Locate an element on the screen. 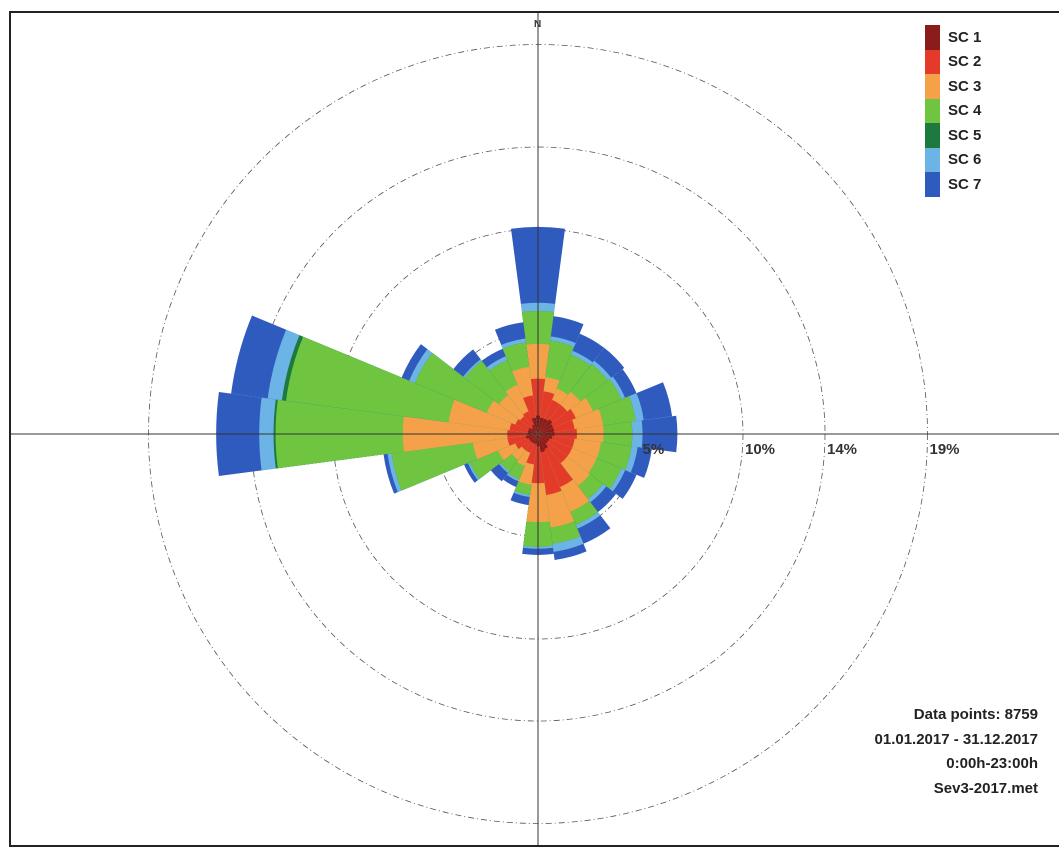 This screenshot has width=1059, height=849. sector-210-sc1 is located at coordinates (534, 439).